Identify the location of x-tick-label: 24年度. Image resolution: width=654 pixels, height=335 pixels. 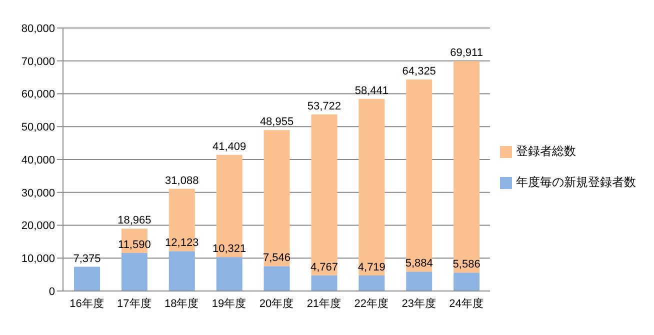
(466, 303).